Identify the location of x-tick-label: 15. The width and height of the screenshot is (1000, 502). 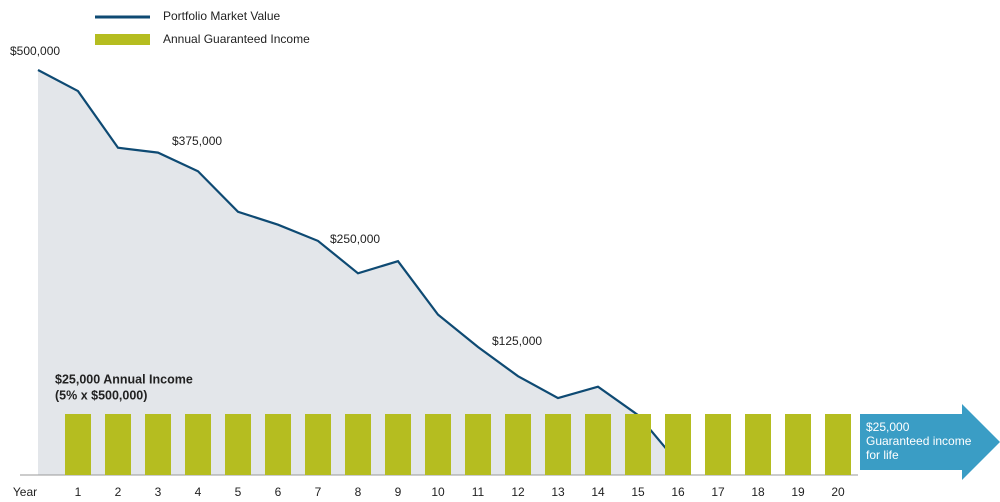
(638, 492).